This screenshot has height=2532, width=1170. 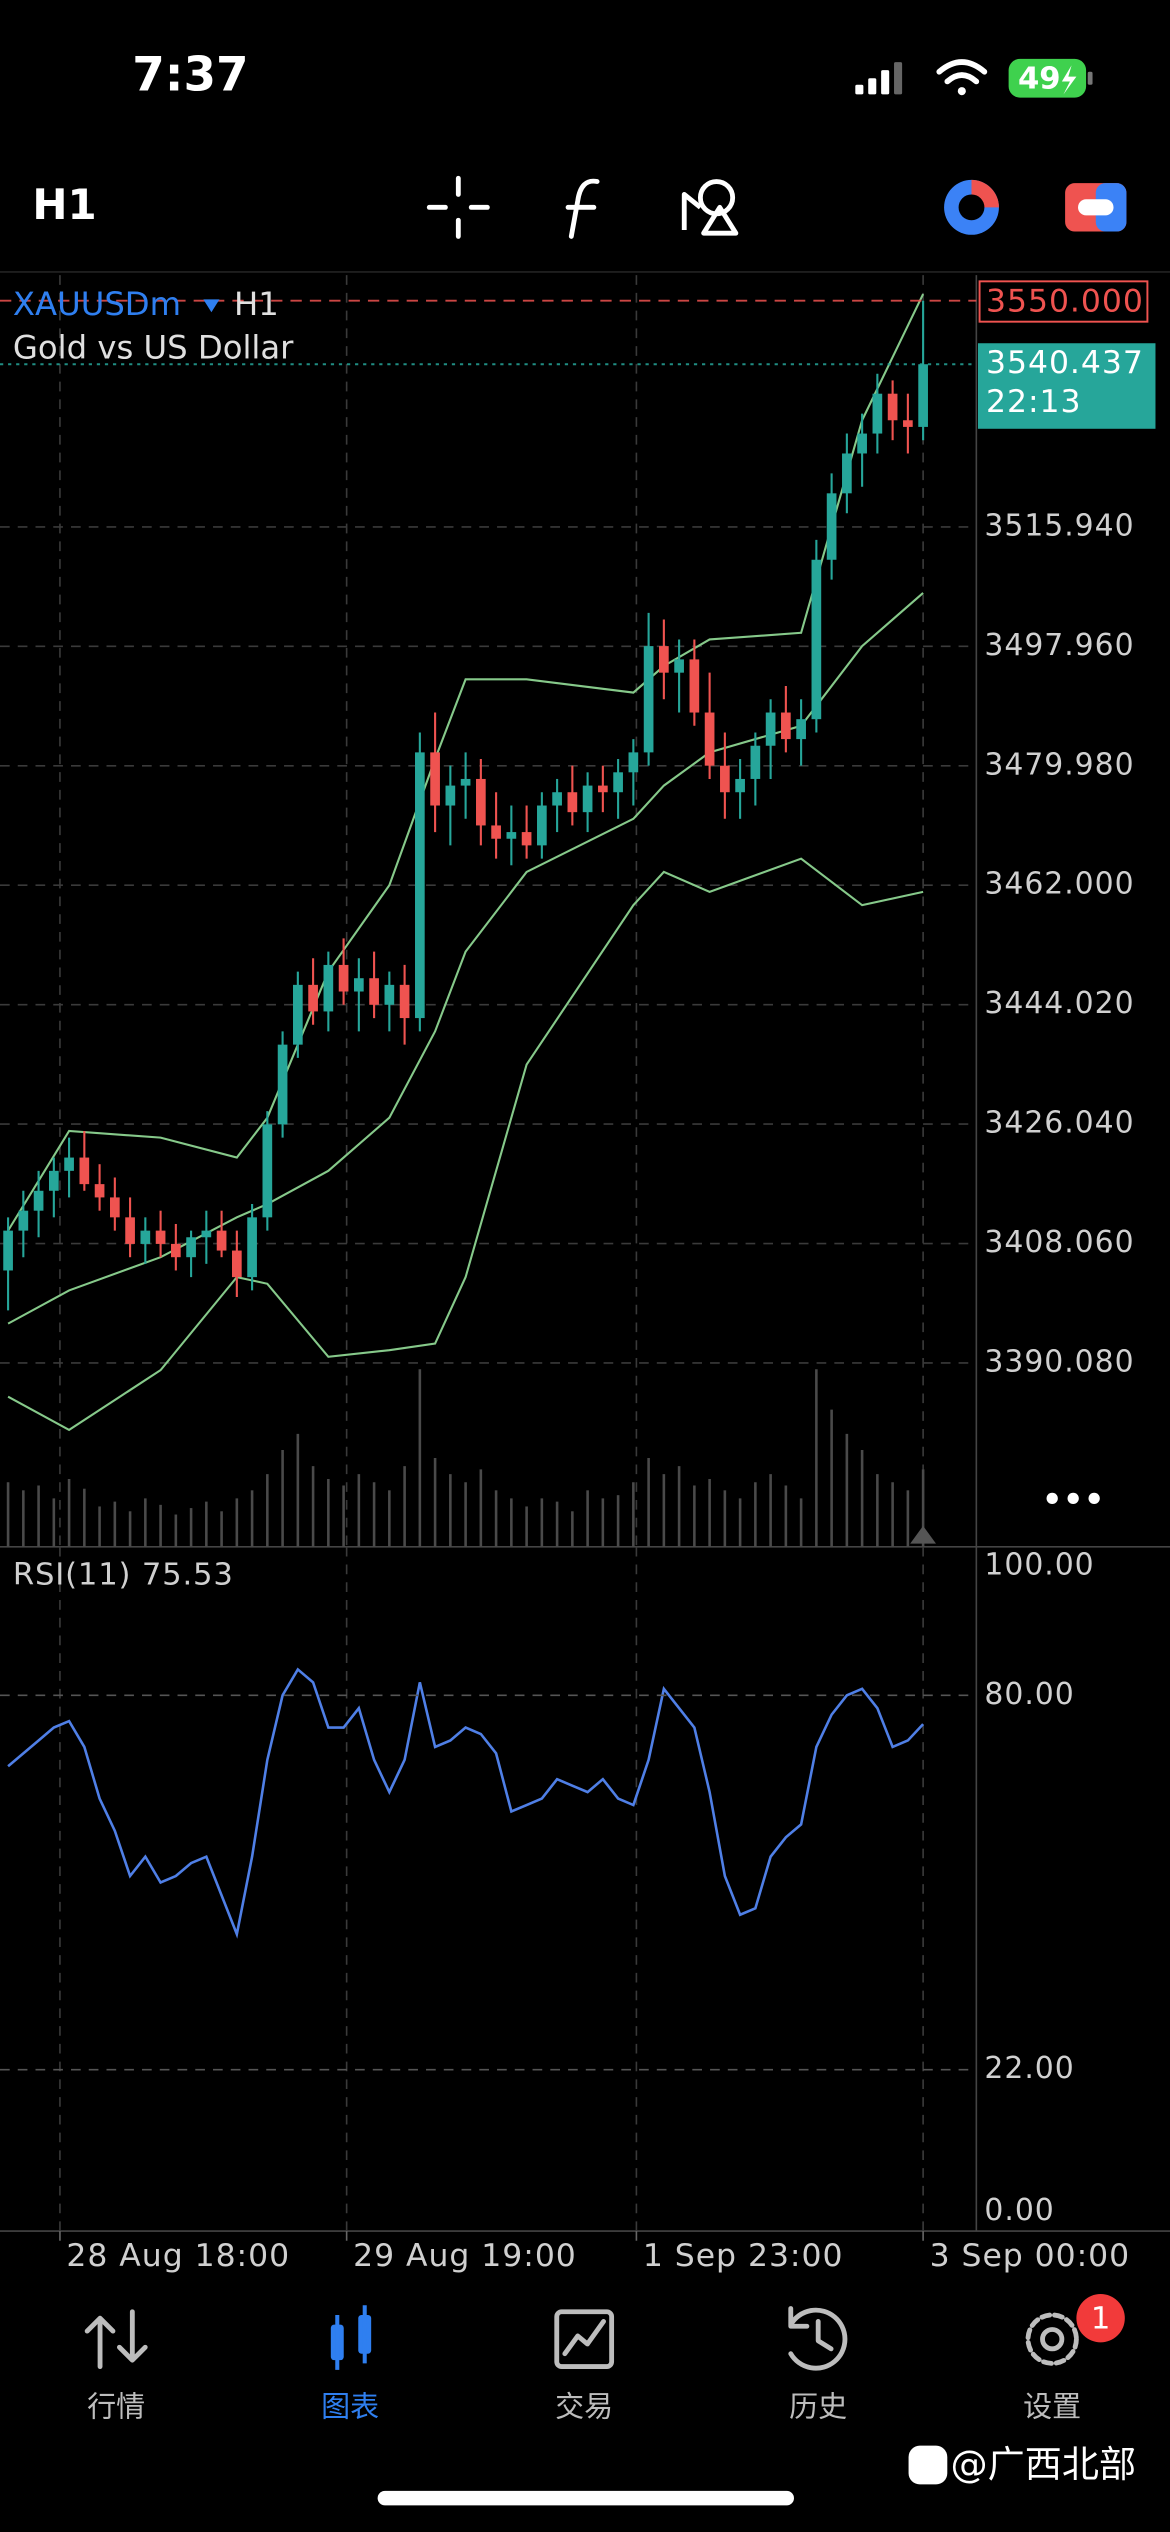 What do you see at coordinates (256, 304) in the screenshot?
I see `chart-timeframe: H1` at bounding box center [256, 304].